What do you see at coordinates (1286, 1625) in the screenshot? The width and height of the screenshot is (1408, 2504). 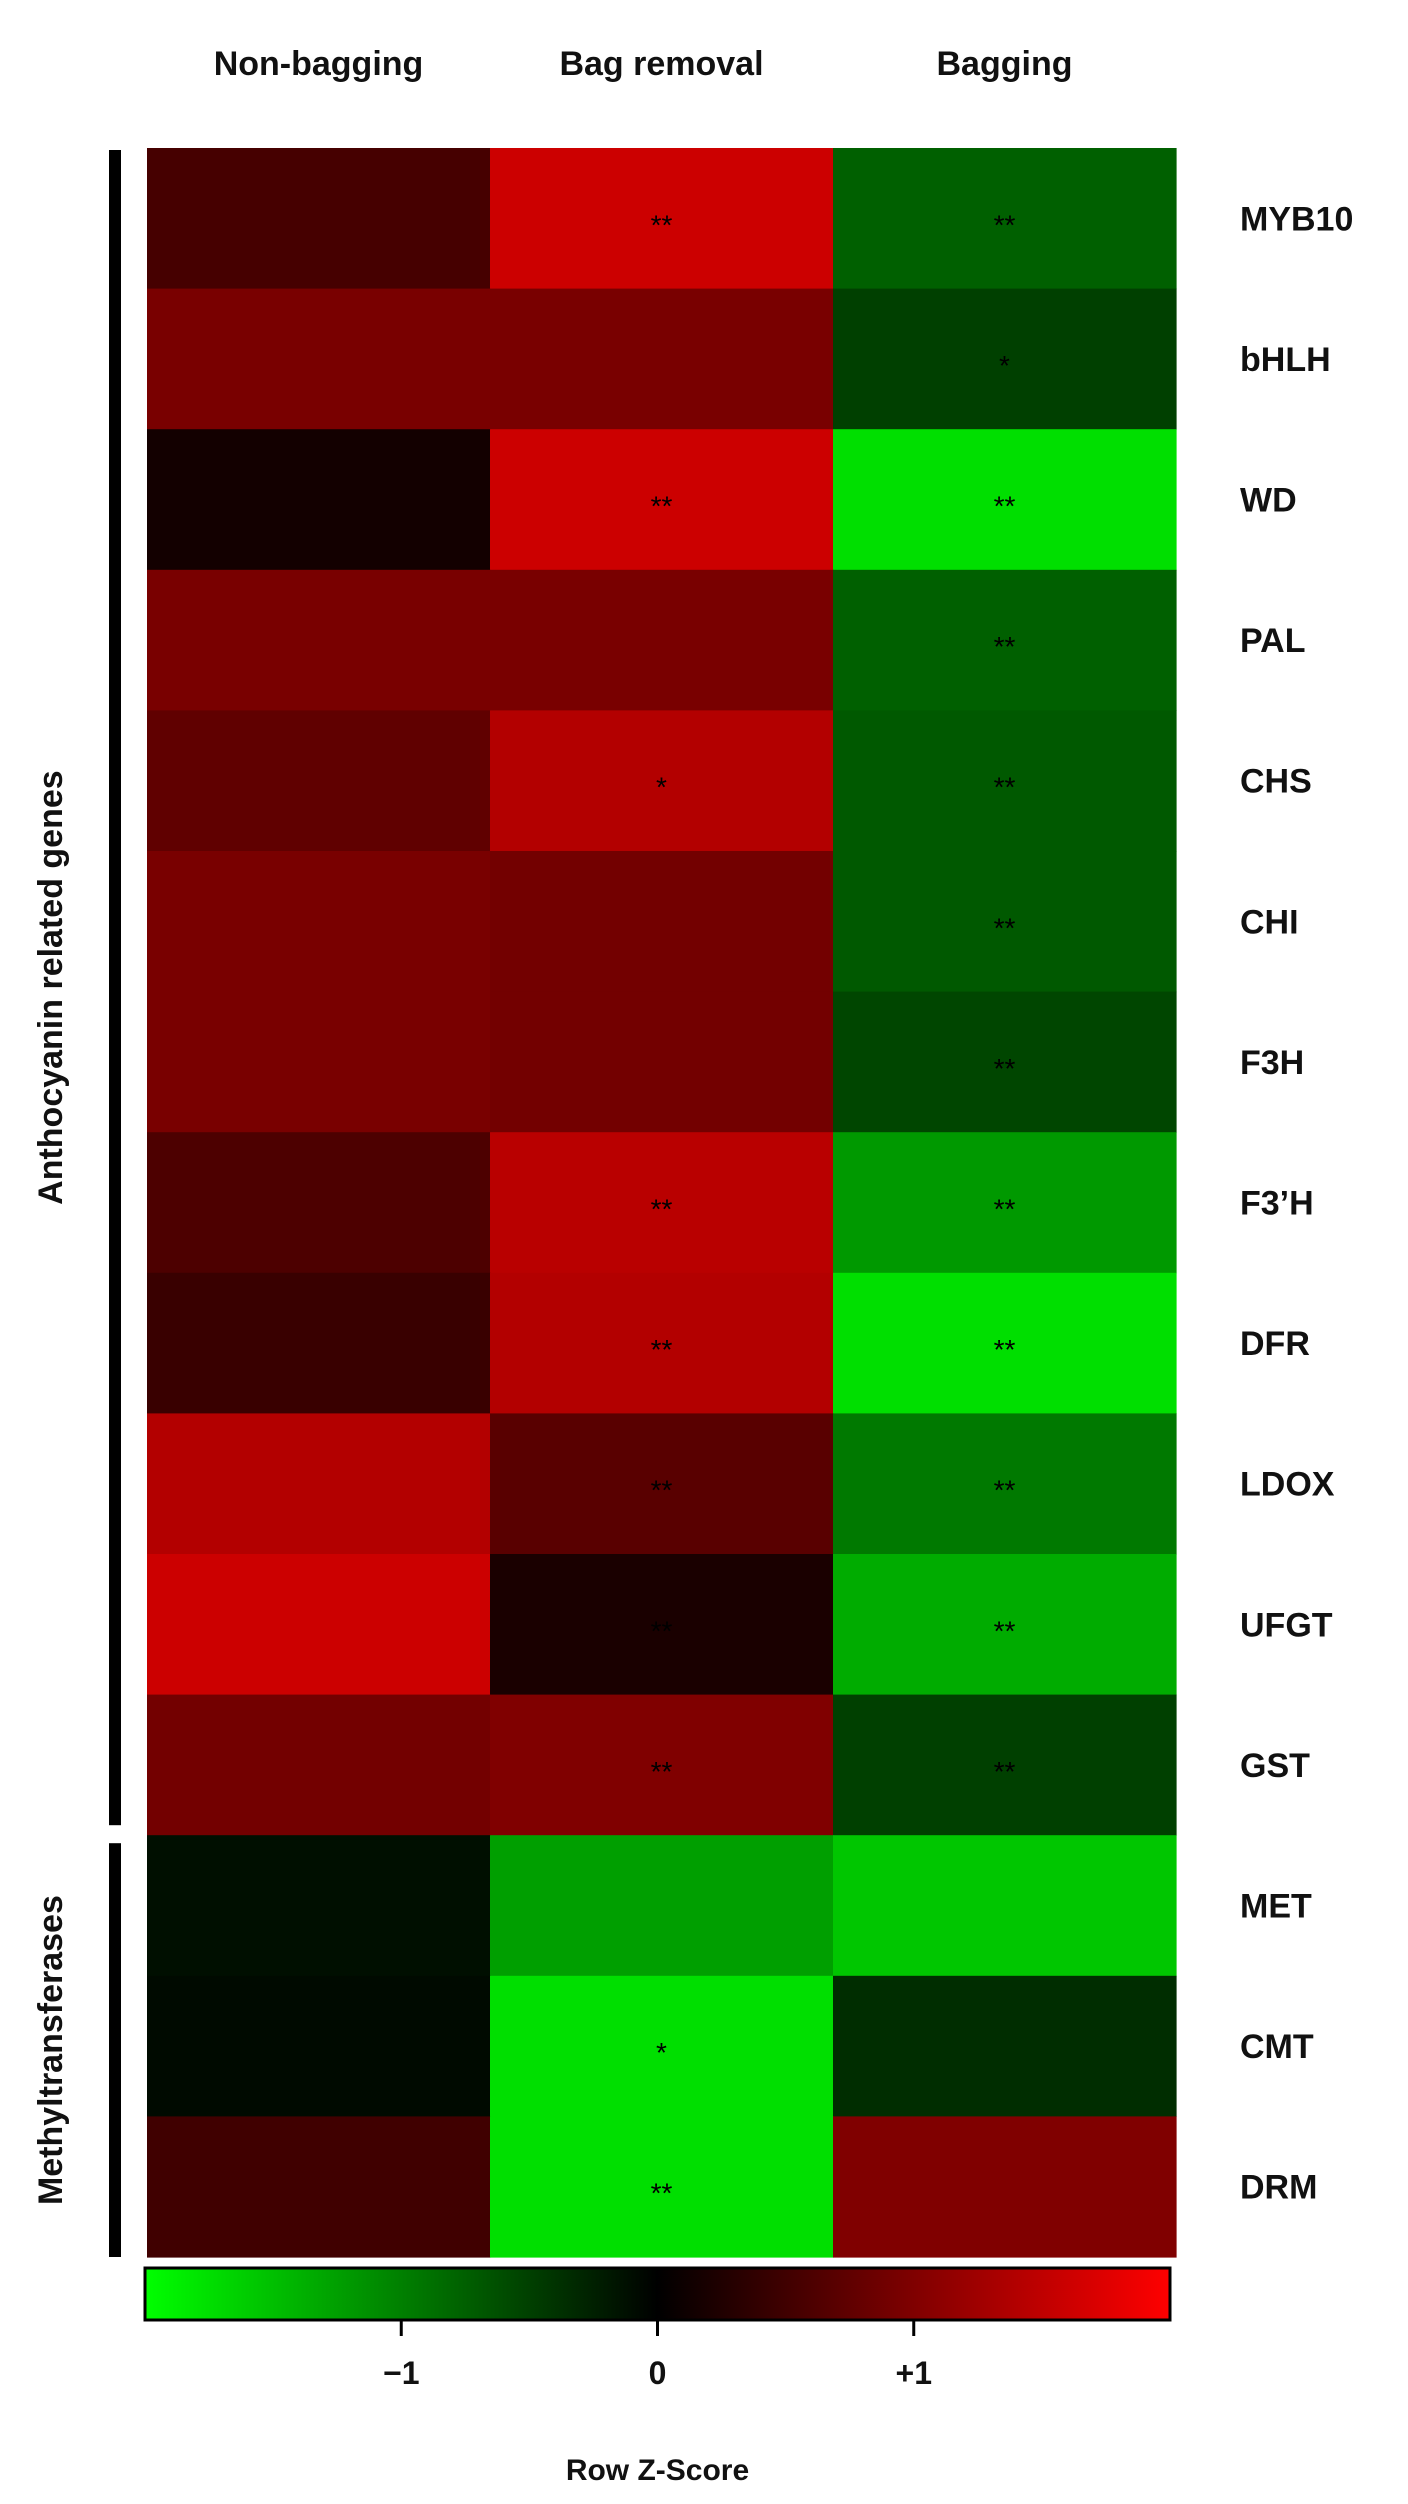 I see `row-label: UFGT` at bounding box center [1286, 1625].